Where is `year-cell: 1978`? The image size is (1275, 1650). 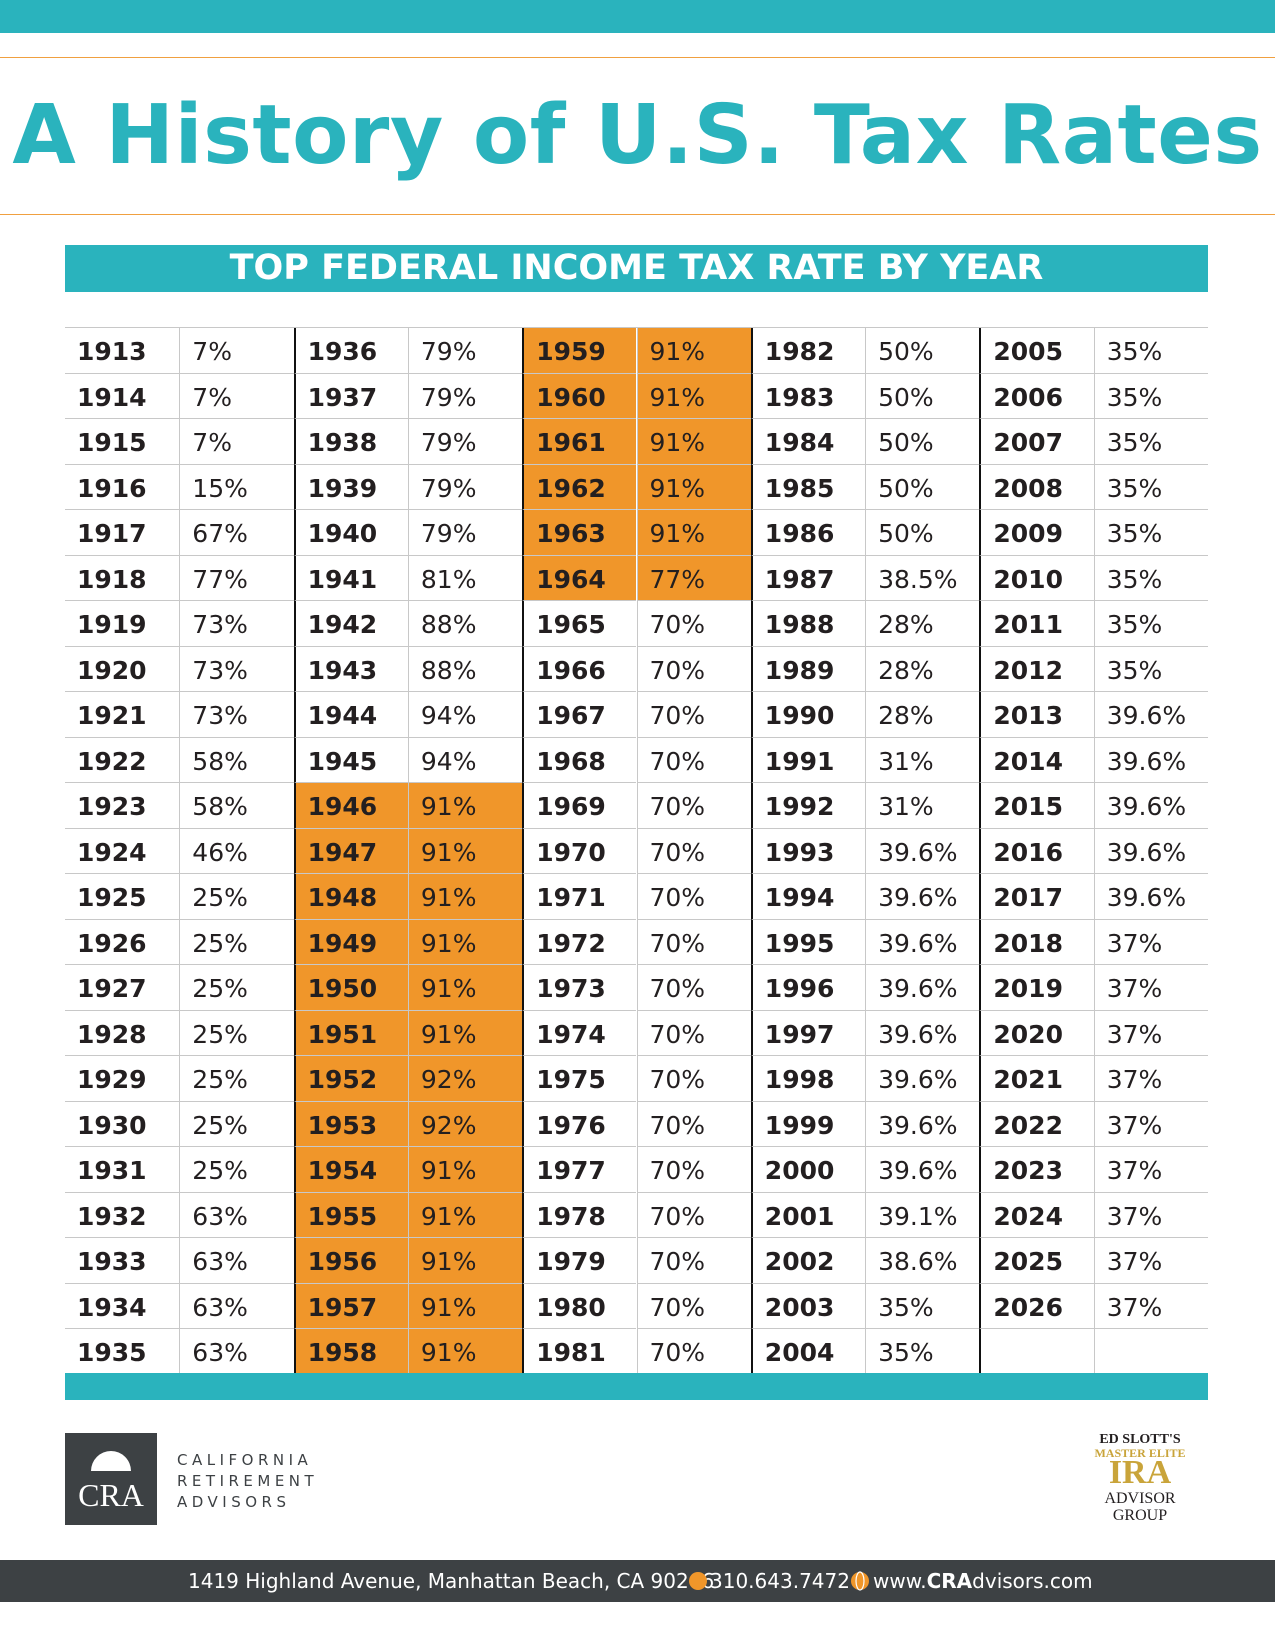 year-cell: 1978 is located at coordinates (579, 1215).